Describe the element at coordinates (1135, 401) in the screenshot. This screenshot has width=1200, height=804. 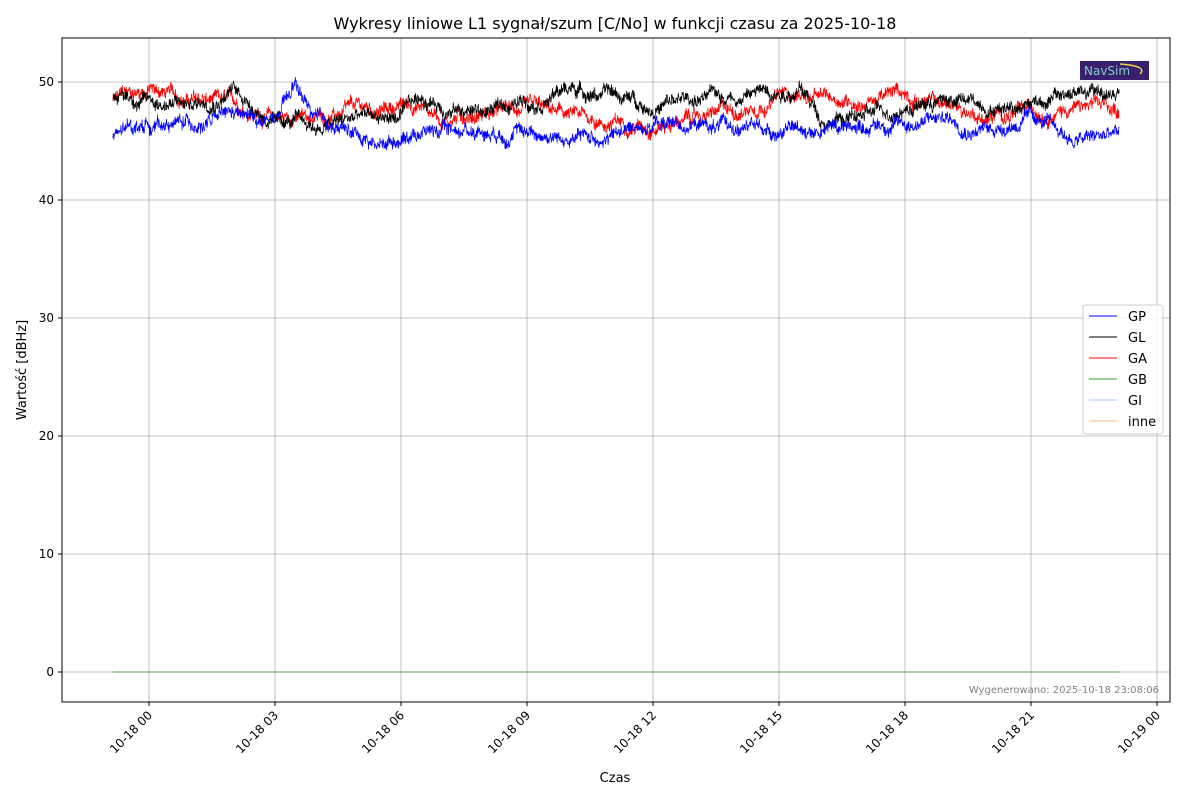
I see `legend-label-gi: GI` at that location.